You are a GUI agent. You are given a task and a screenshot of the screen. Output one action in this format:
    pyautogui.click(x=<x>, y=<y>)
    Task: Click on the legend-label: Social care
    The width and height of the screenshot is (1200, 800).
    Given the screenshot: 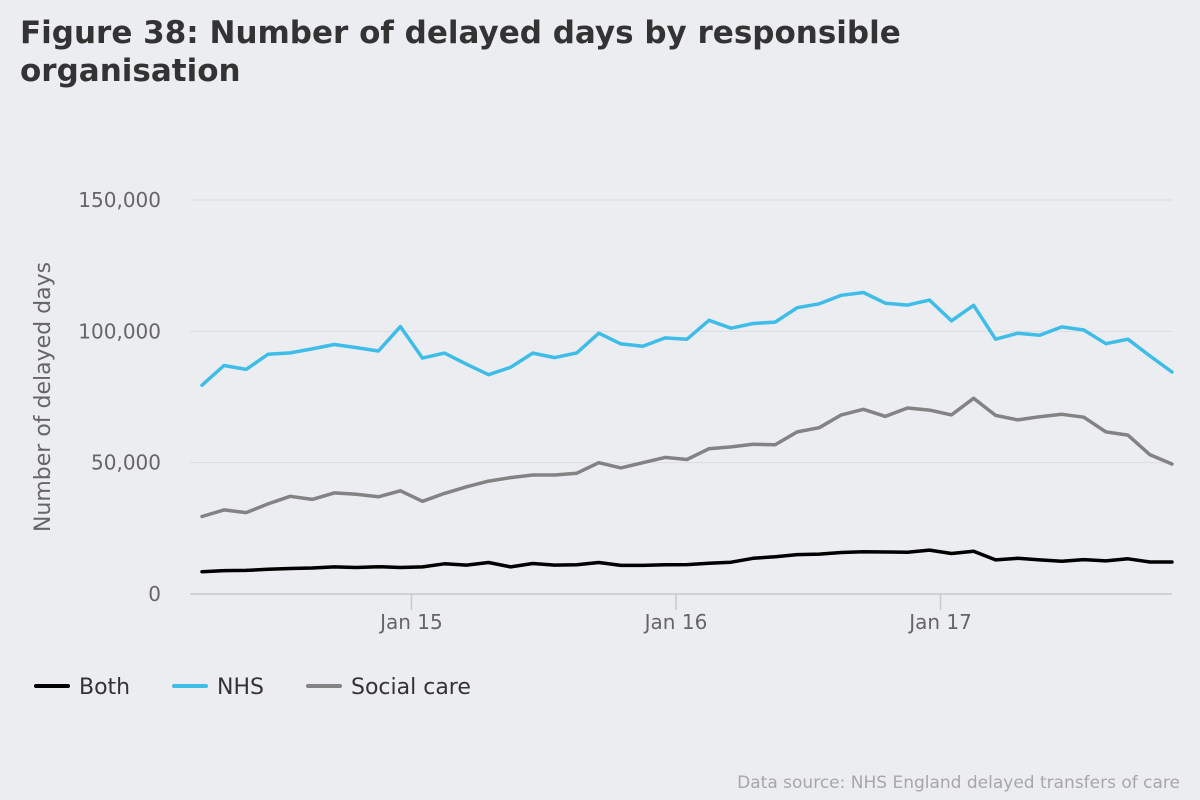 What is the action you would take?
    pyautogui.click(x=411, y=687)
    